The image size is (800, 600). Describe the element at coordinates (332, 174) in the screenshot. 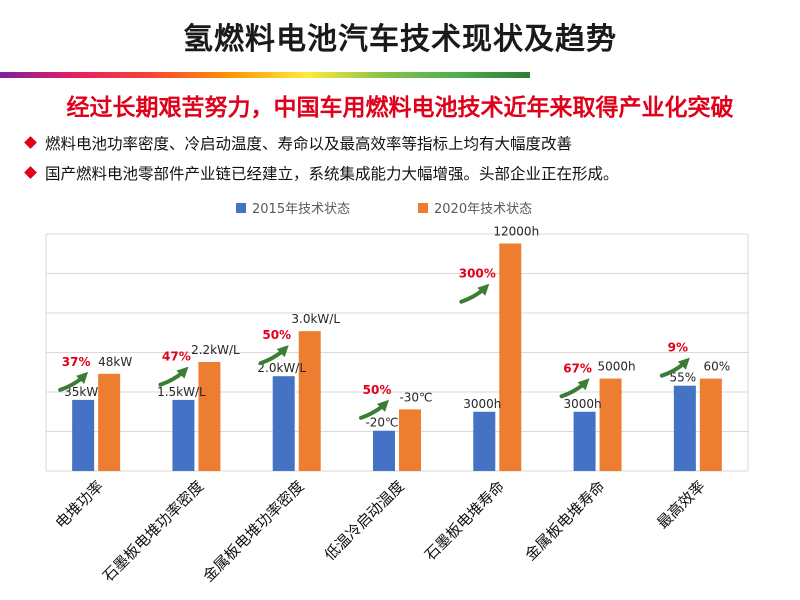

I see `bullet-text: 国产燃料电池零部件产业链已经建立，系统集成能力大幅增强。头部企业正在形成。` at that location.